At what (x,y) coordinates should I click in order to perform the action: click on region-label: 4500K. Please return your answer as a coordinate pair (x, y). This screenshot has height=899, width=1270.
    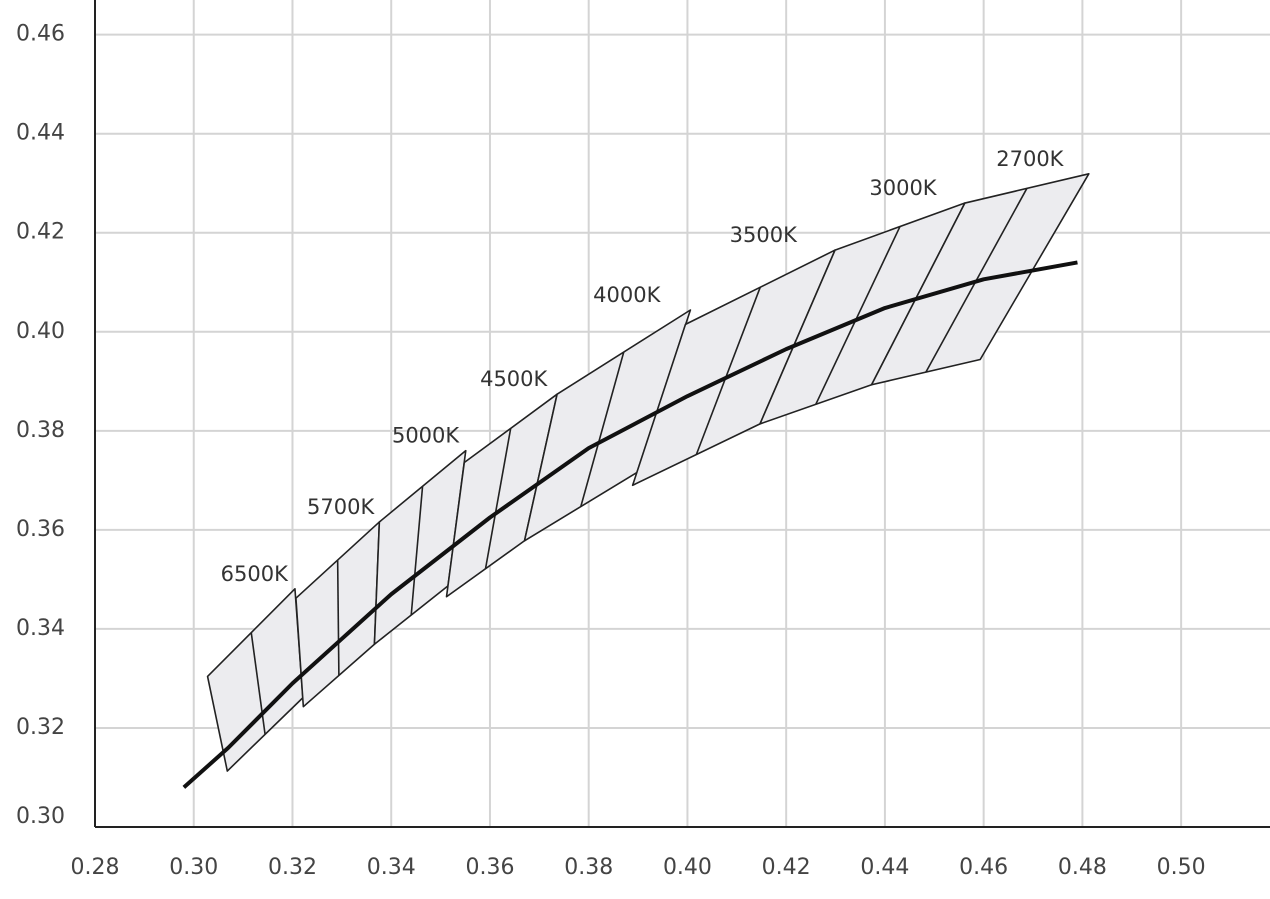
    Looking at the image, I should click on (514, 379).